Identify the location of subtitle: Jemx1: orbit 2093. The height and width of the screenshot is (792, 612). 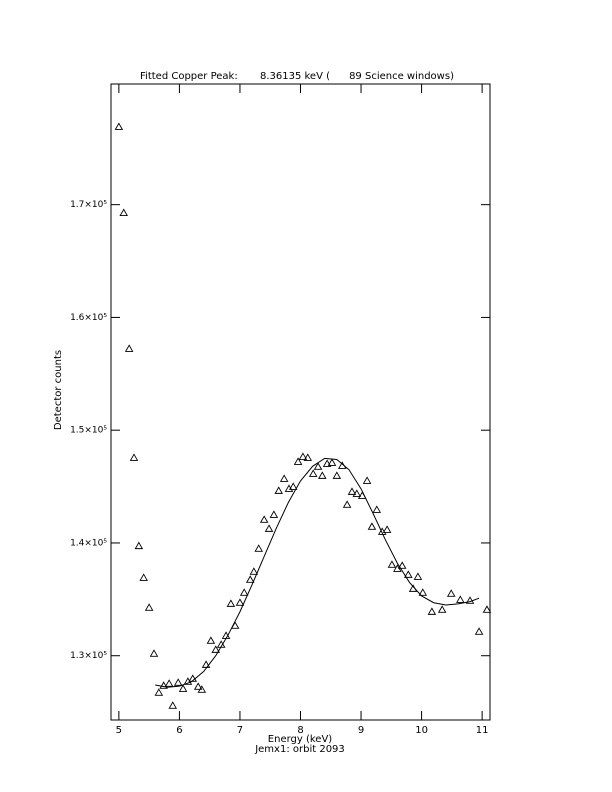
(299, 749).